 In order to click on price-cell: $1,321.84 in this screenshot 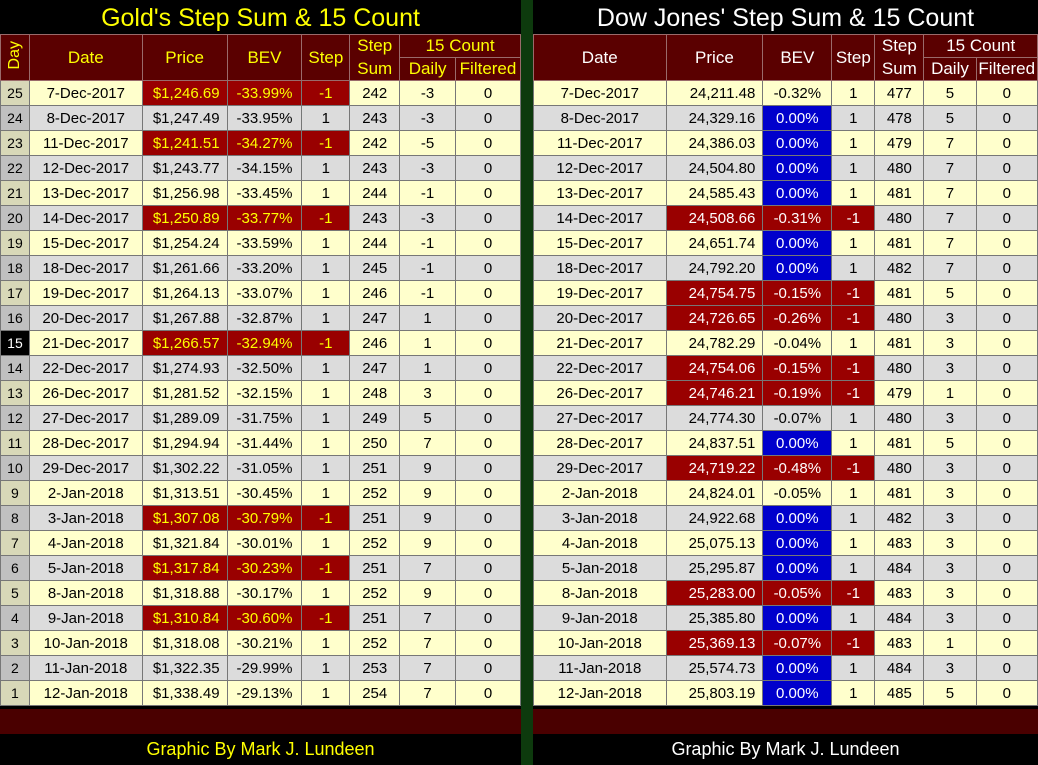, I will do `click(184, 543)`.